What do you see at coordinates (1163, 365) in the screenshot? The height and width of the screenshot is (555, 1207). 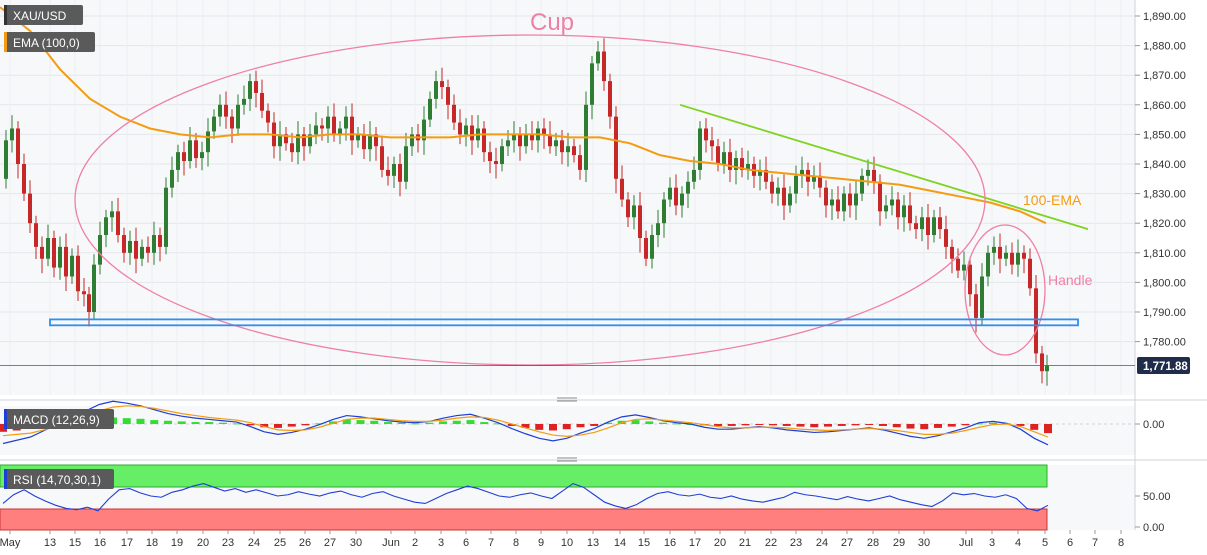 I see `current-price-tag: 1,771.88` at bounding box center [1163, 365].